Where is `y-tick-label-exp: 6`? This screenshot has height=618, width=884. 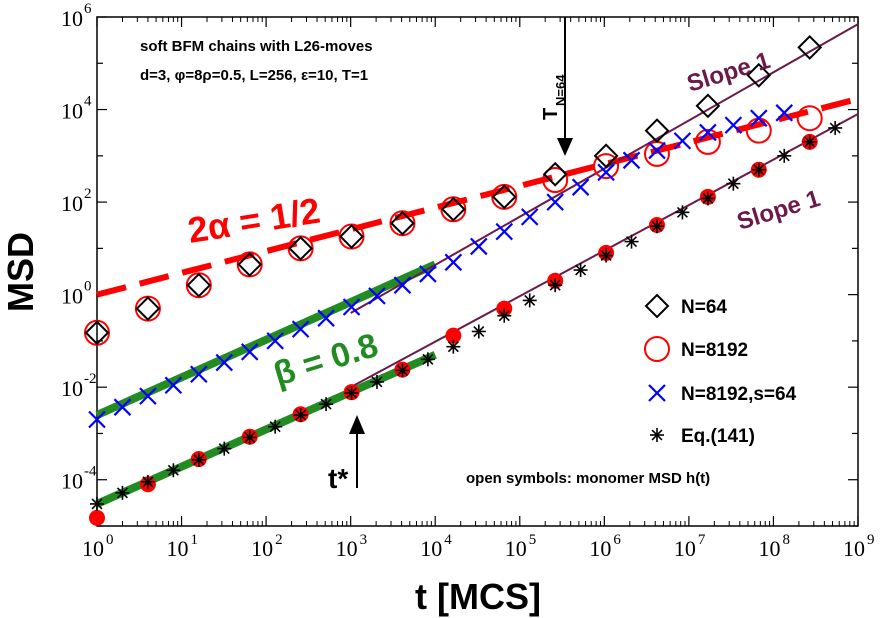
y-tick-label-exp: 6 is located at coordinates (88, 9).